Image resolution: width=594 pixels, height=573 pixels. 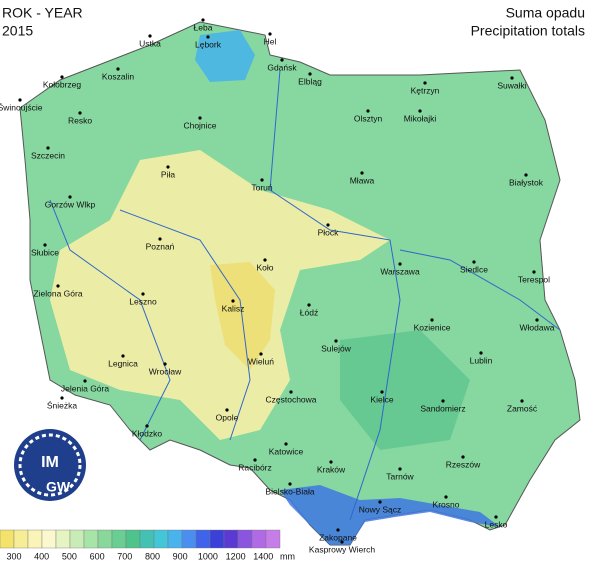 I want to click on legend-label: 1400, so click(x=263, y=556).